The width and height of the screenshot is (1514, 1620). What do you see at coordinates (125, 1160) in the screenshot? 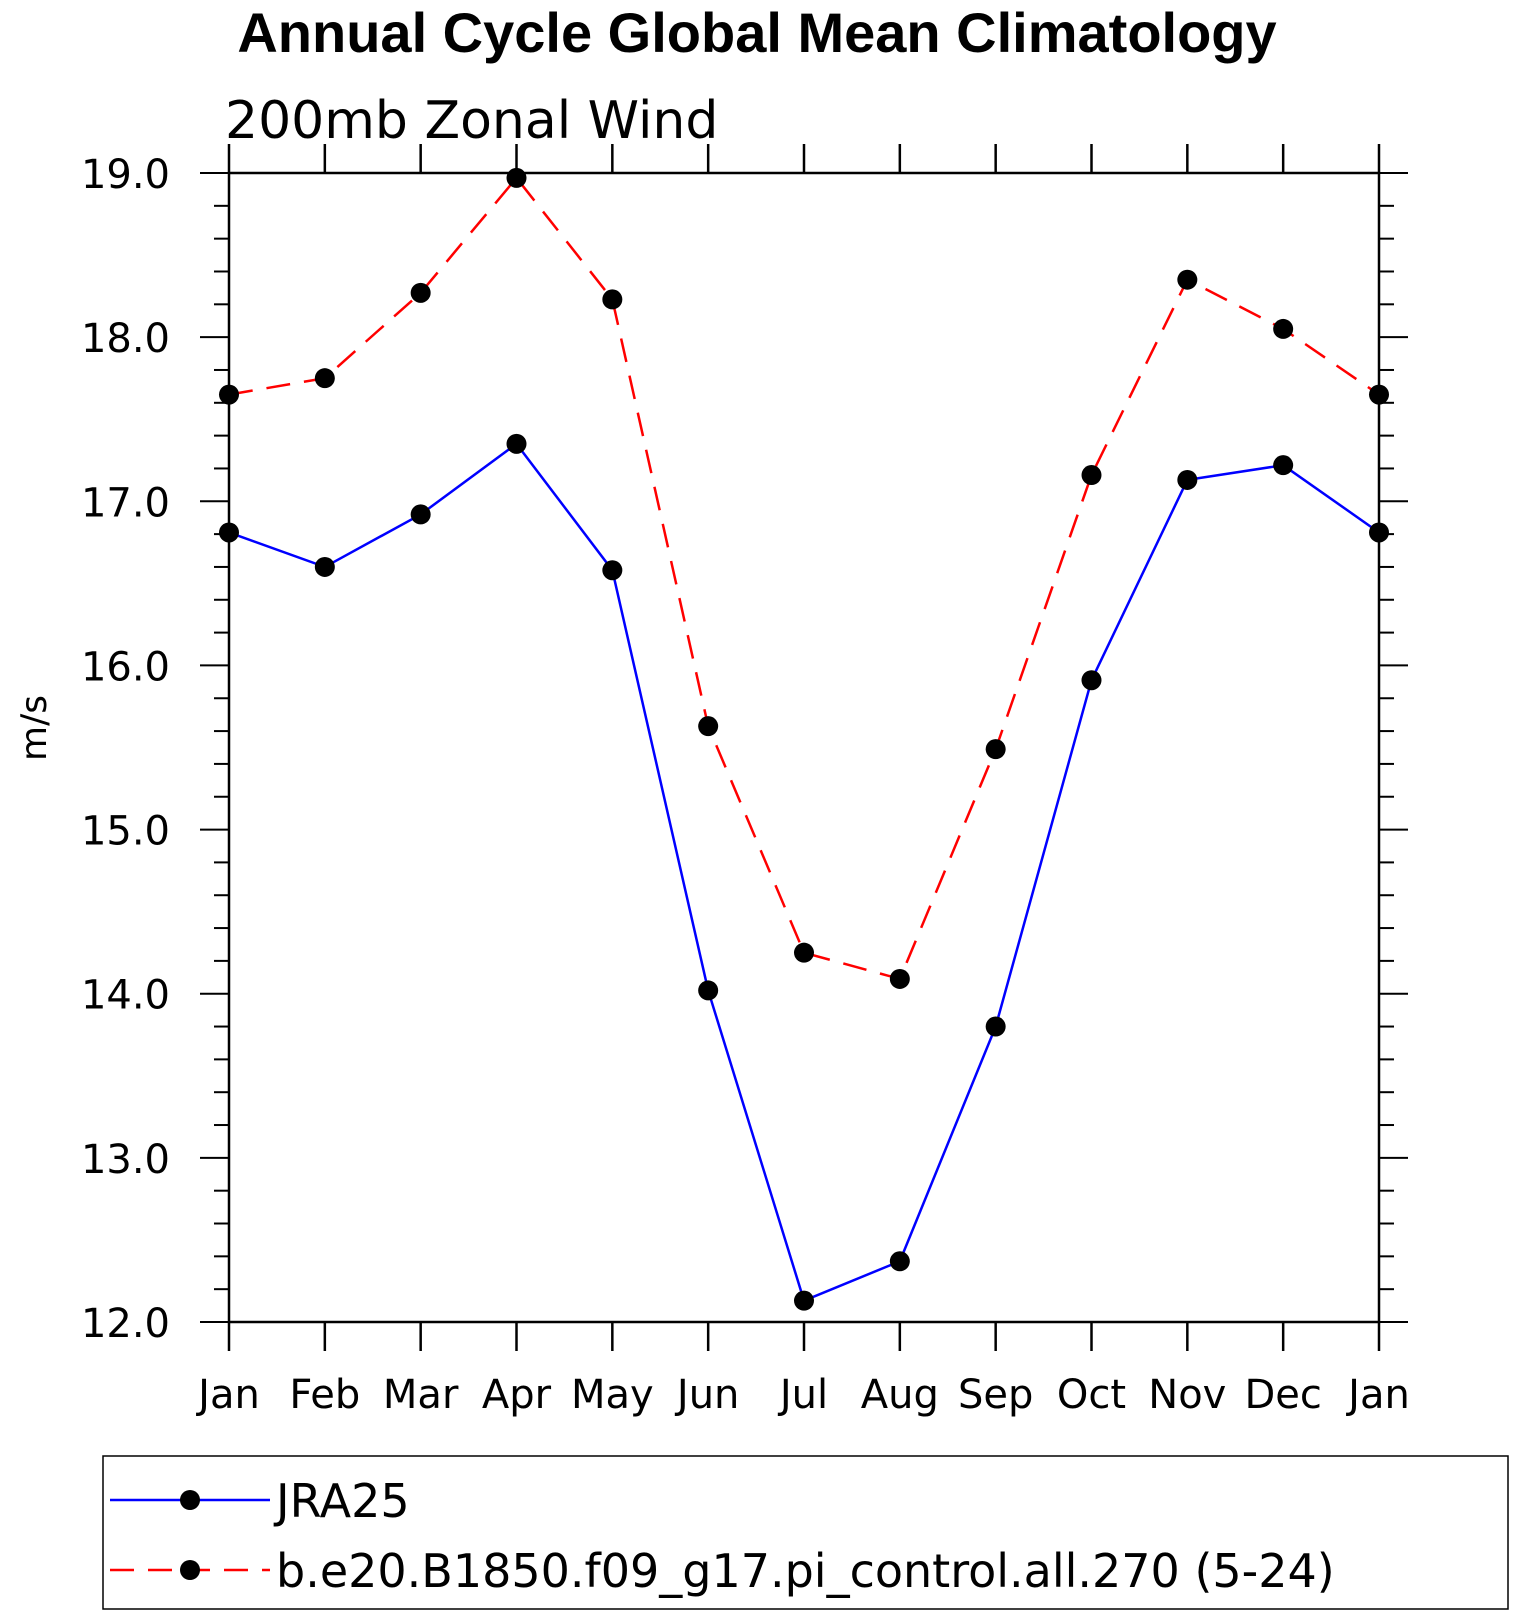
I see `y-tick-label: 13.0` at bounding box center [125, 1160].